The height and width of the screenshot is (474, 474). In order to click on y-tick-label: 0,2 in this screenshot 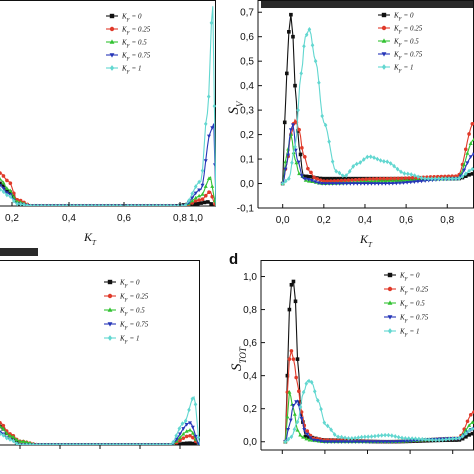, I will do `click(247, 135)`.